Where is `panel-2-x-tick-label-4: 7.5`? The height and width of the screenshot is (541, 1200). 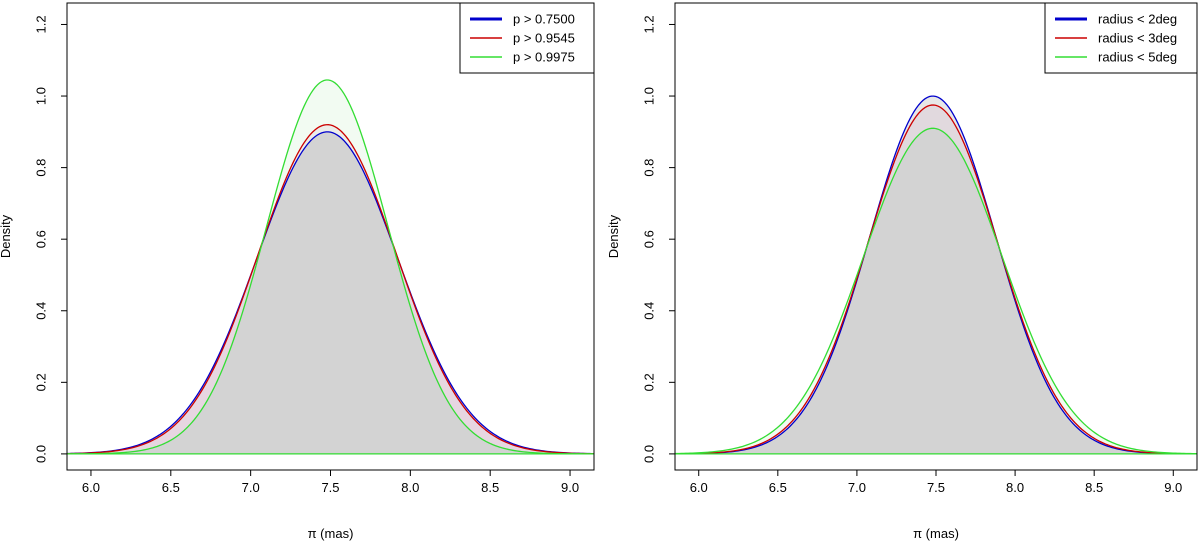
panel-2-x-tick-label-4: 7.5 is located at coordinates (936, 487).